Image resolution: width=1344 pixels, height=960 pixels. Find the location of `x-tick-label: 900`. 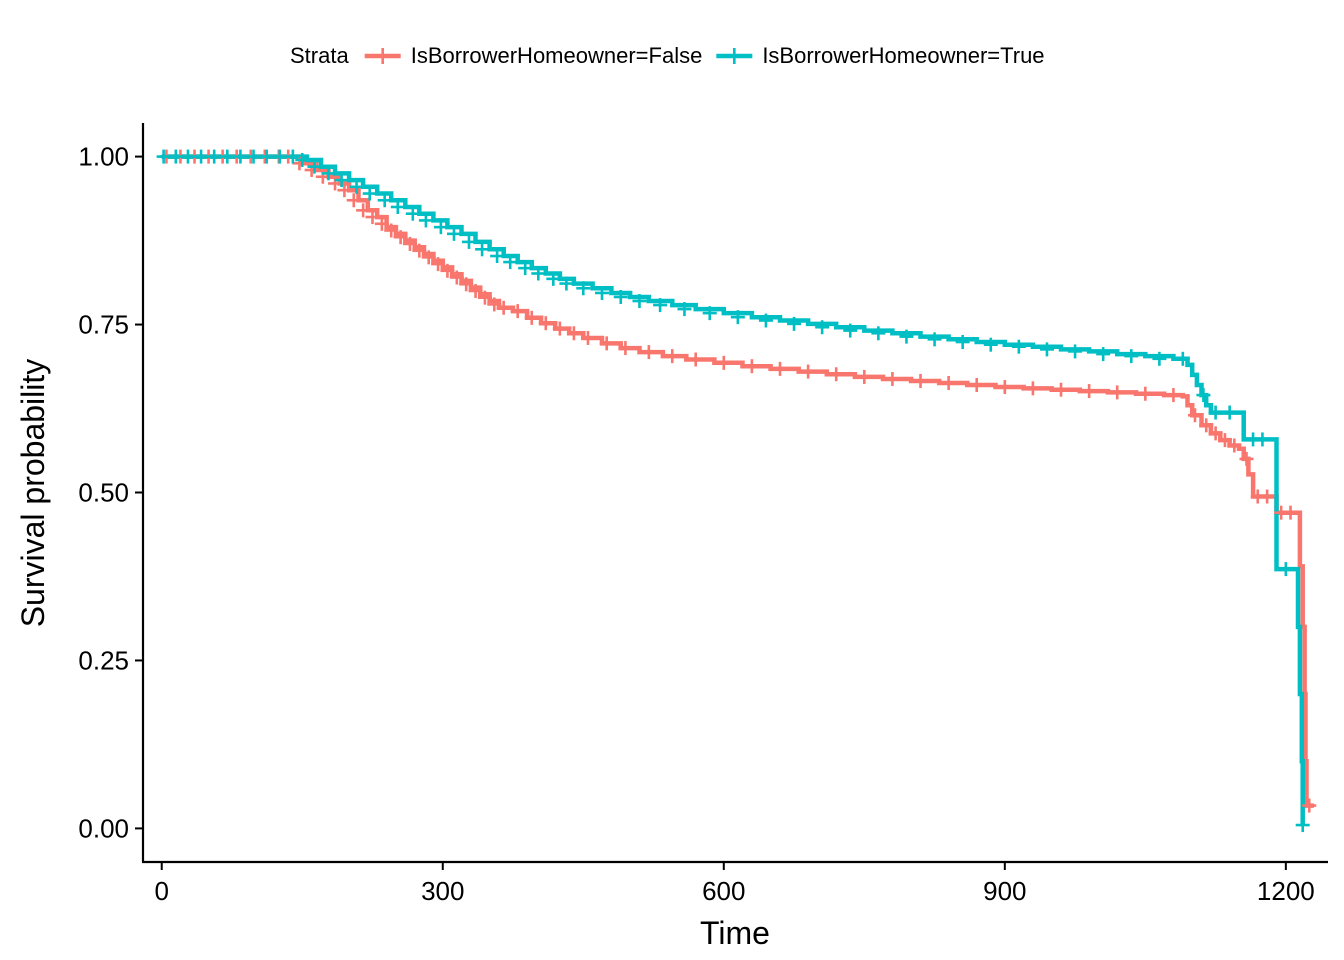

x-tick-label: 900 is located at coordinates (1004, 891).